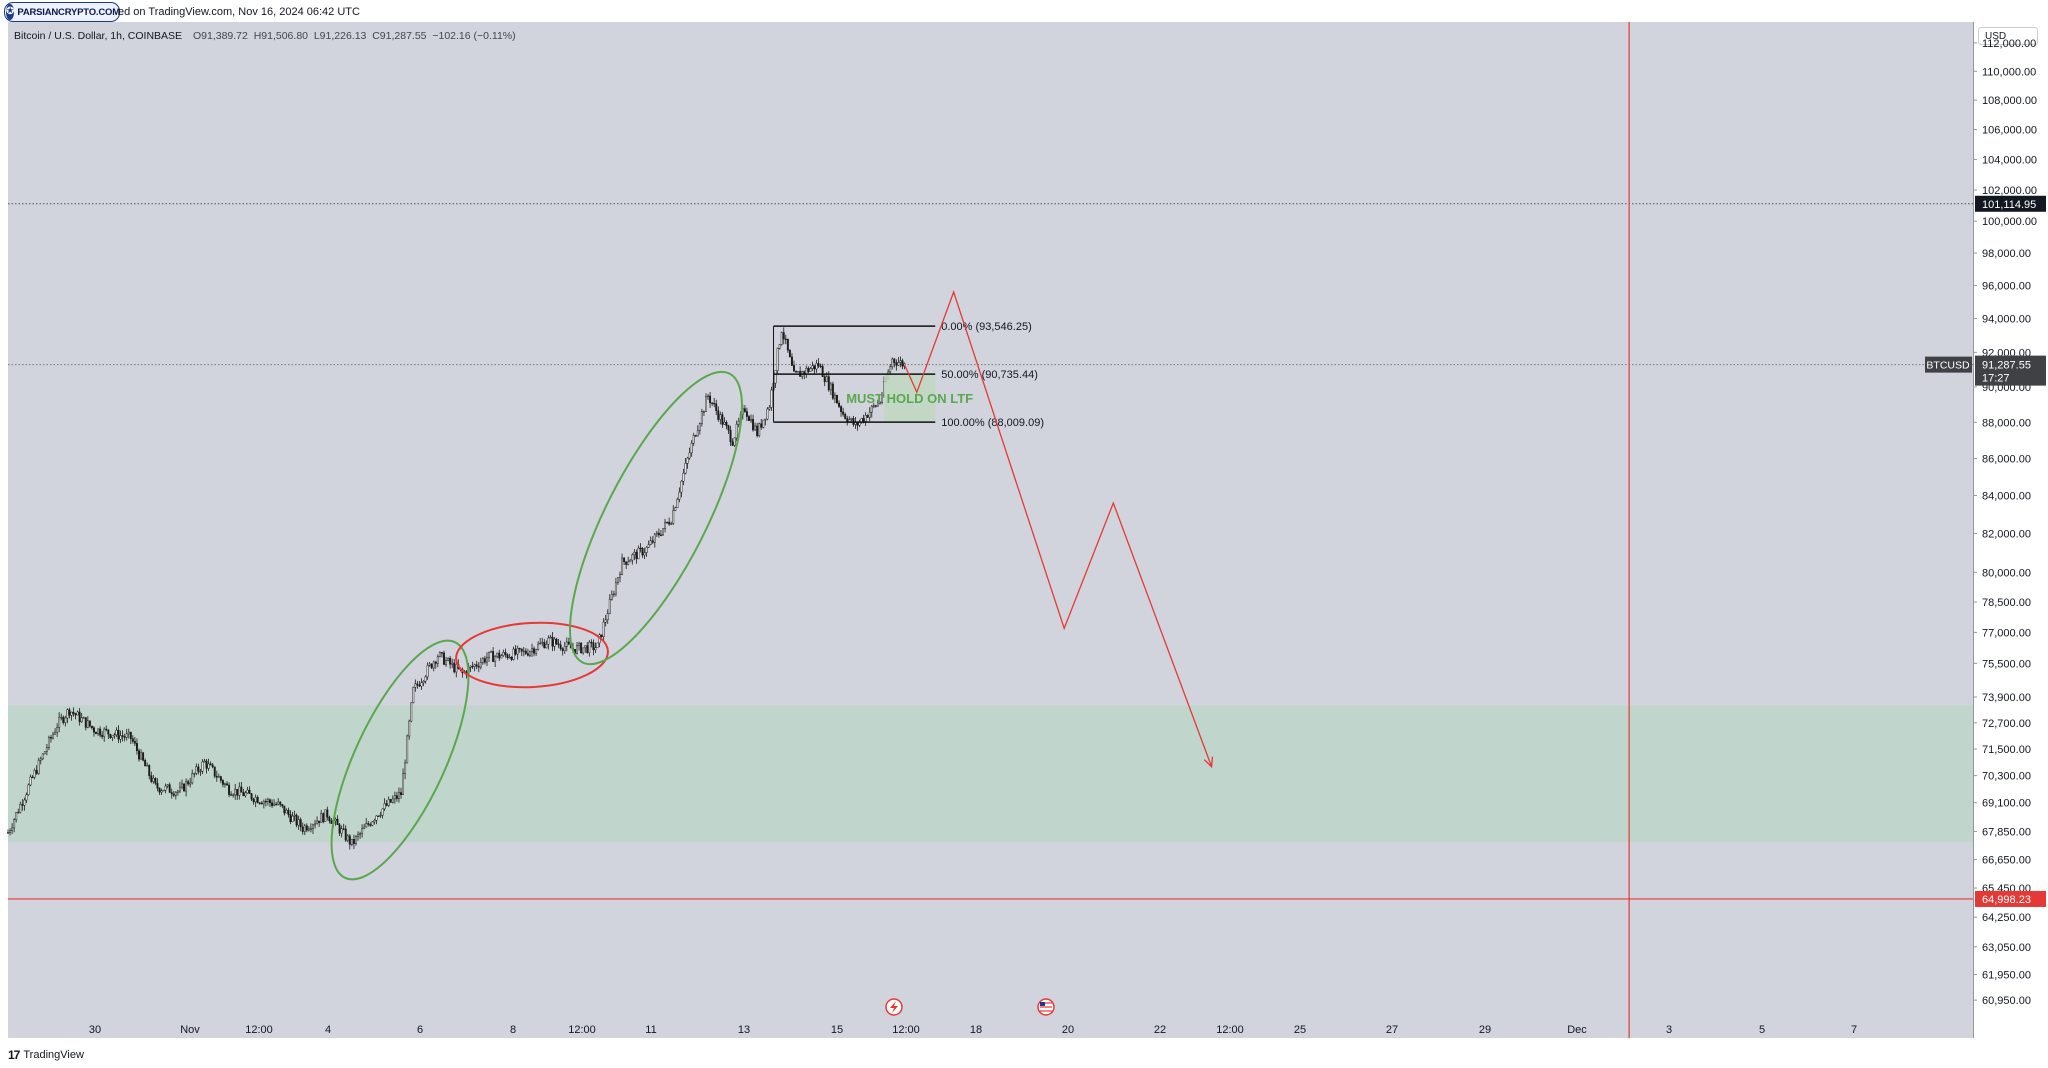  What do you see at coordinates (992, 423) in the screenshot?
I see `fib-label-2: 100.00% (88,009.09)` at bounding box center [992, 423].